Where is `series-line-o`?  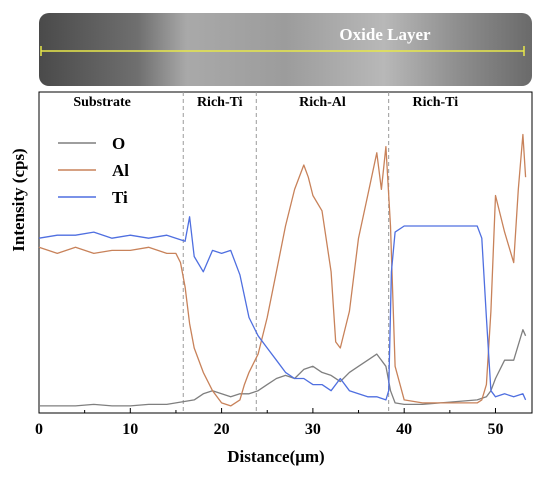 series-line-o is located at coordinates (283, 368).